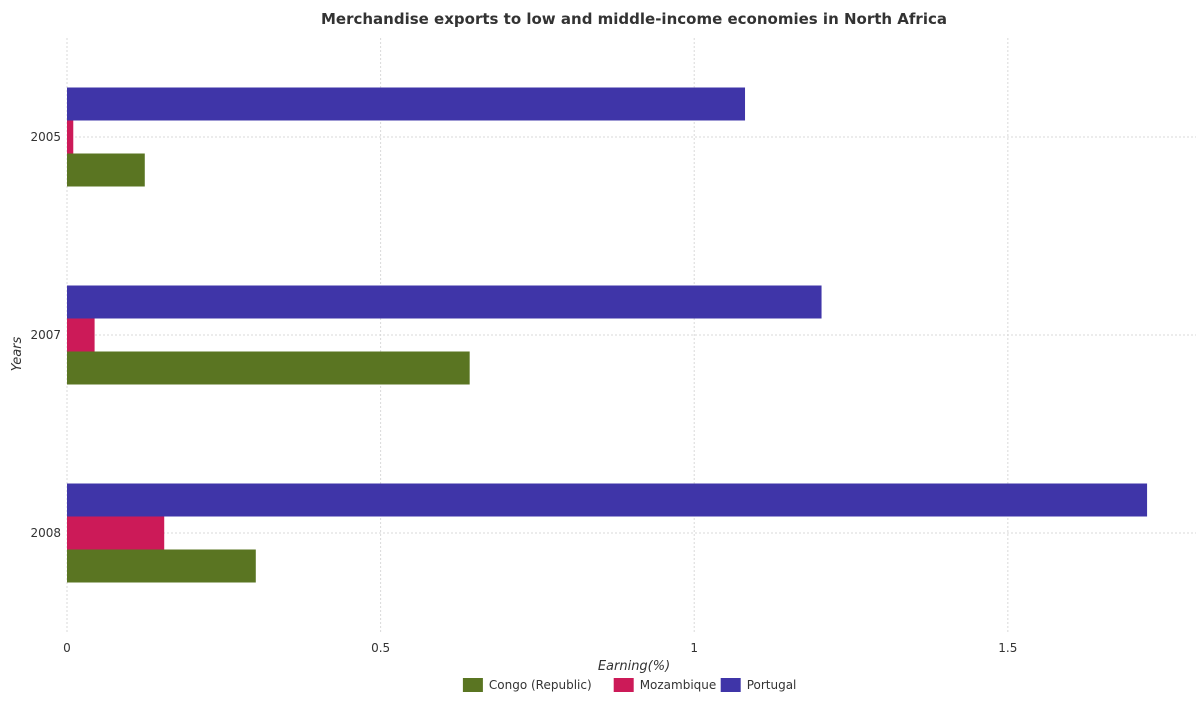  Describe the element at coordinates (694, 648) in the screenshot. I see `x-tick-label: 1` at that location.